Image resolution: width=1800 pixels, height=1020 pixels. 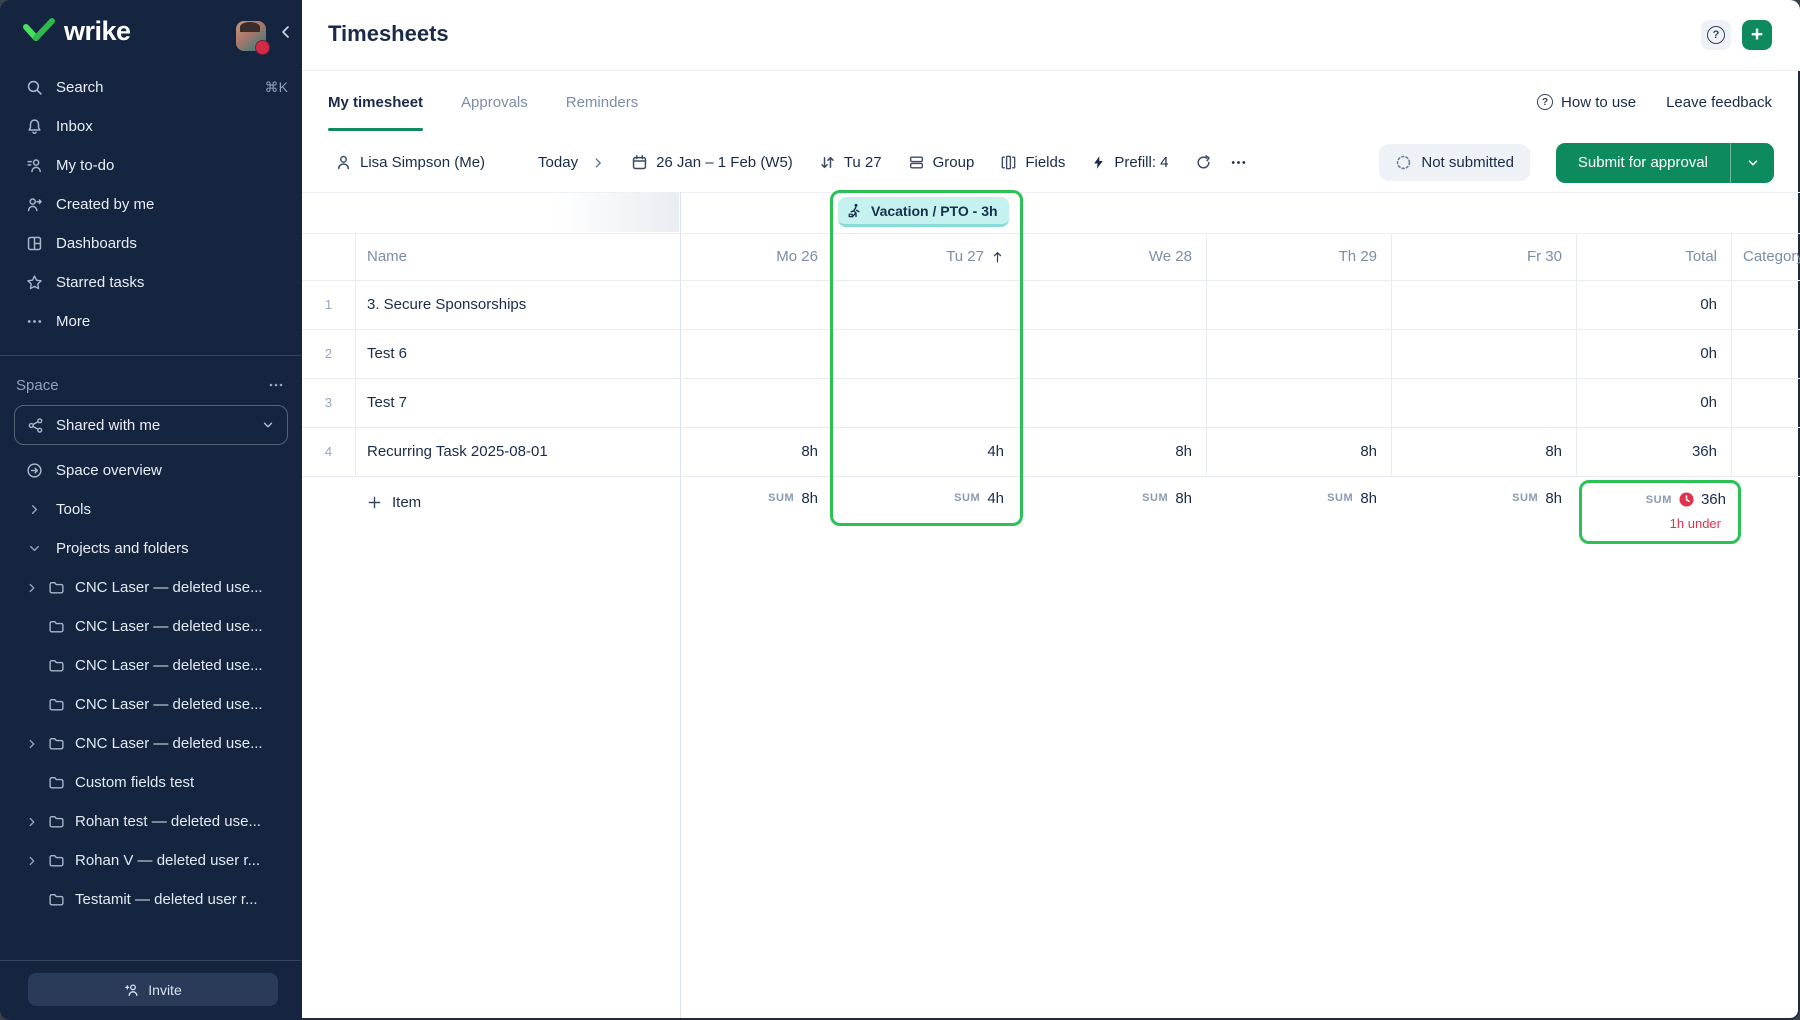 I want to click on refresh-button, so click(x=1203, y=162).